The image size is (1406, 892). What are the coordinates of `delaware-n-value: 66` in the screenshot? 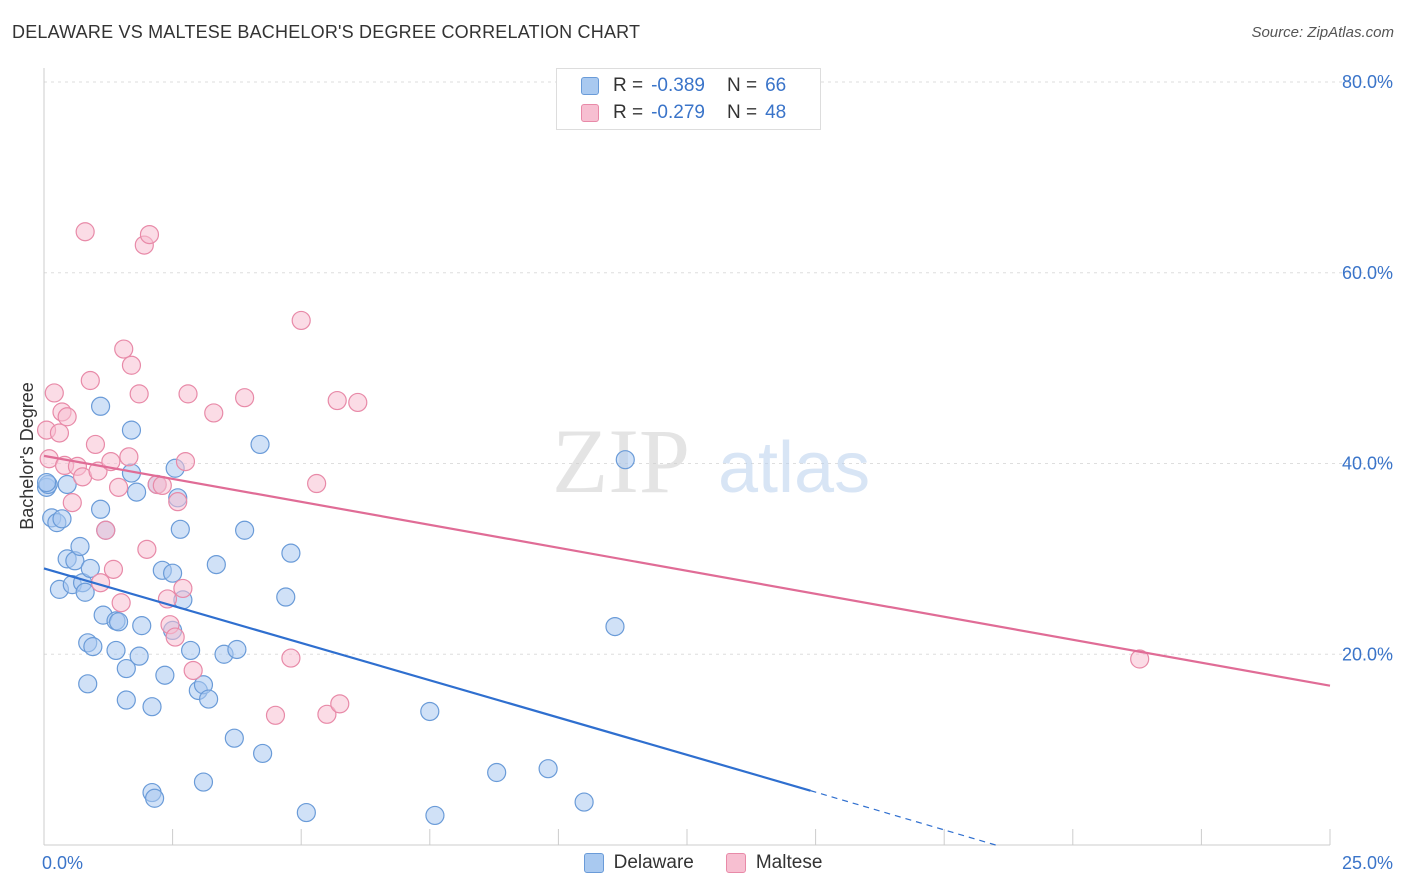 It's located at (776, 85).